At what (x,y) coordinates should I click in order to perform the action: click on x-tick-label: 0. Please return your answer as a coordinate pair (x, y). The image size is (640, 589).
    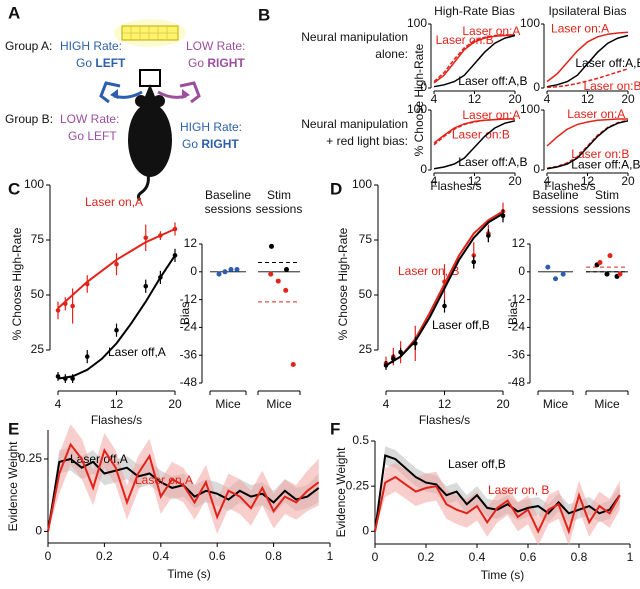
    Looking at the image, I should click on (375, 557).